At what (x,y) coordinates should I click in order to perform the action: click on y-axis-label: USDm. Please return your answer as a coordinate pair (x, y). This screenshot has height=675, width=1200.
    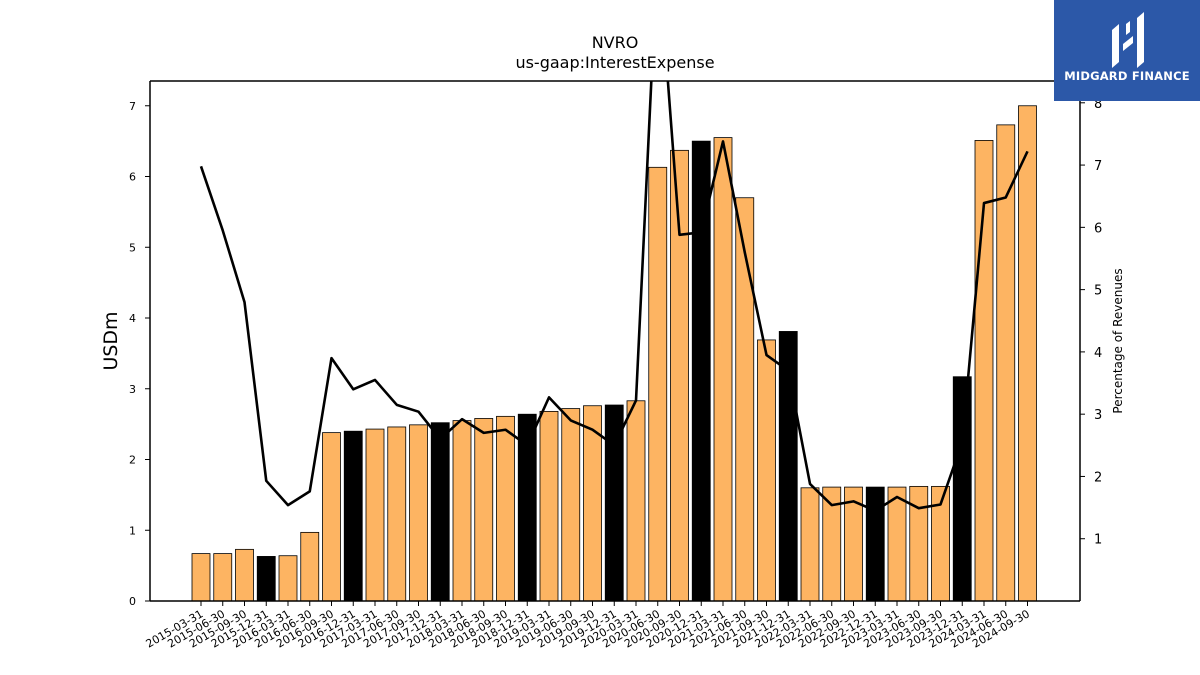
    Looking at the image, I should click on (111, 340).